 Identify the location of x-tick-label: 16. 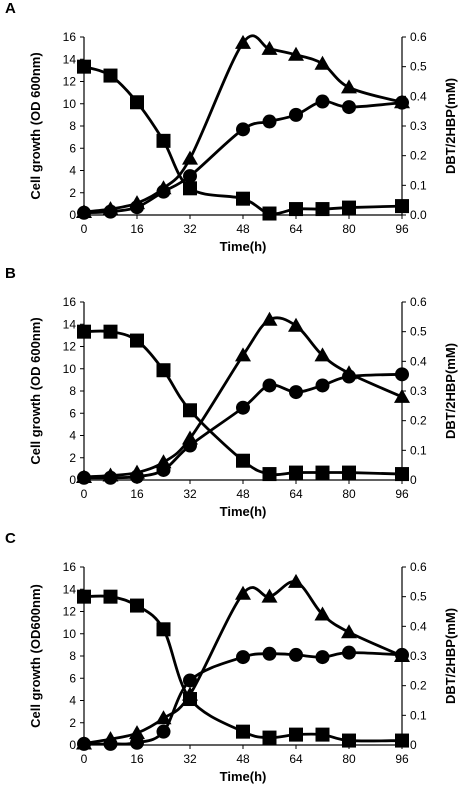
(137, 494).